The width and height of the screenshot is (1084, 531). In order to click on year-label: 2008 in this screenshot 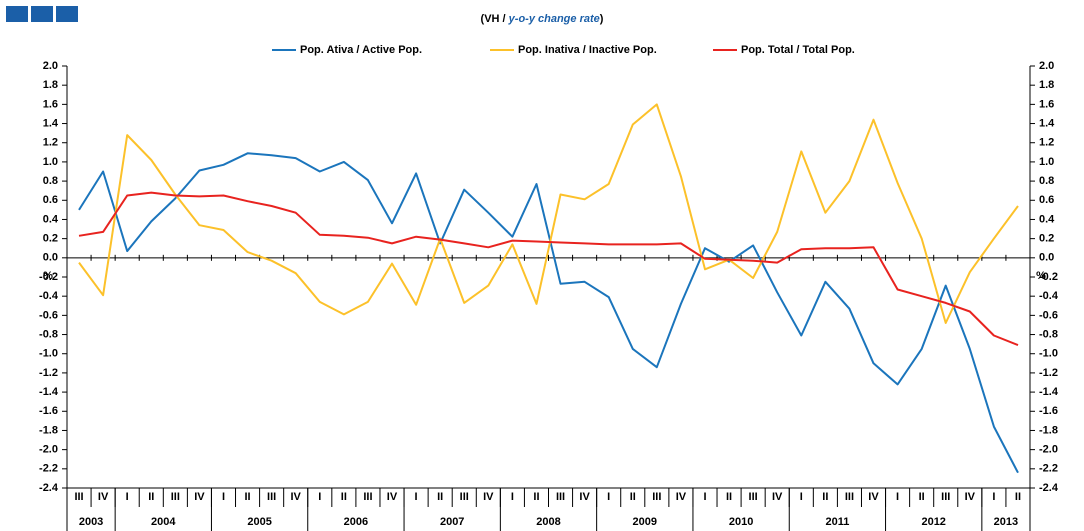, I will do `click(548, 522)`.